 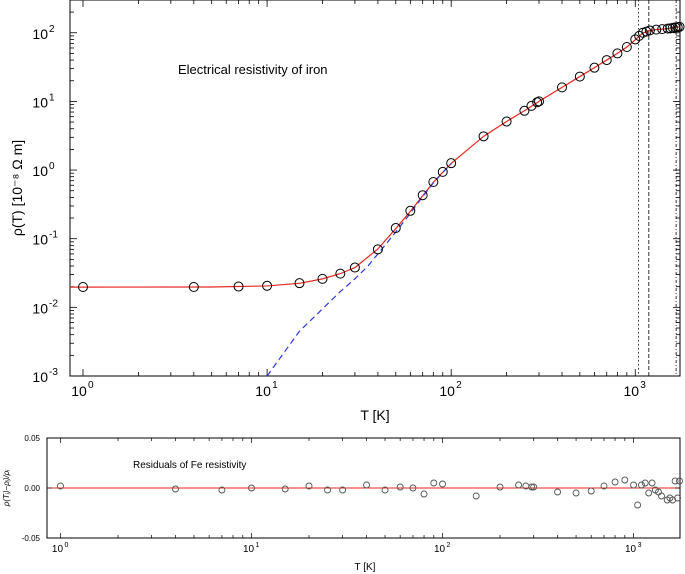 What do you see at coordinates (52, 29) in the screenshot?
I see `main-y-tick-exponent: 2` at bounding box center [52, 29].